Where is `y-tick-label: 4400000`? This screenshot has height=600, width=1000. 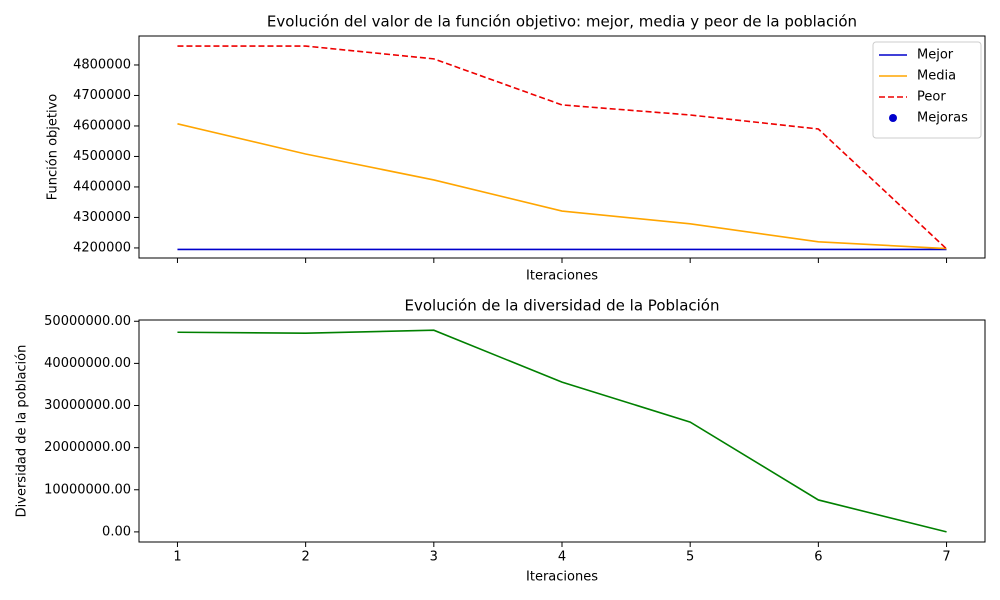 y-tick-label: 4400000 is located at coordinates (102, 186).